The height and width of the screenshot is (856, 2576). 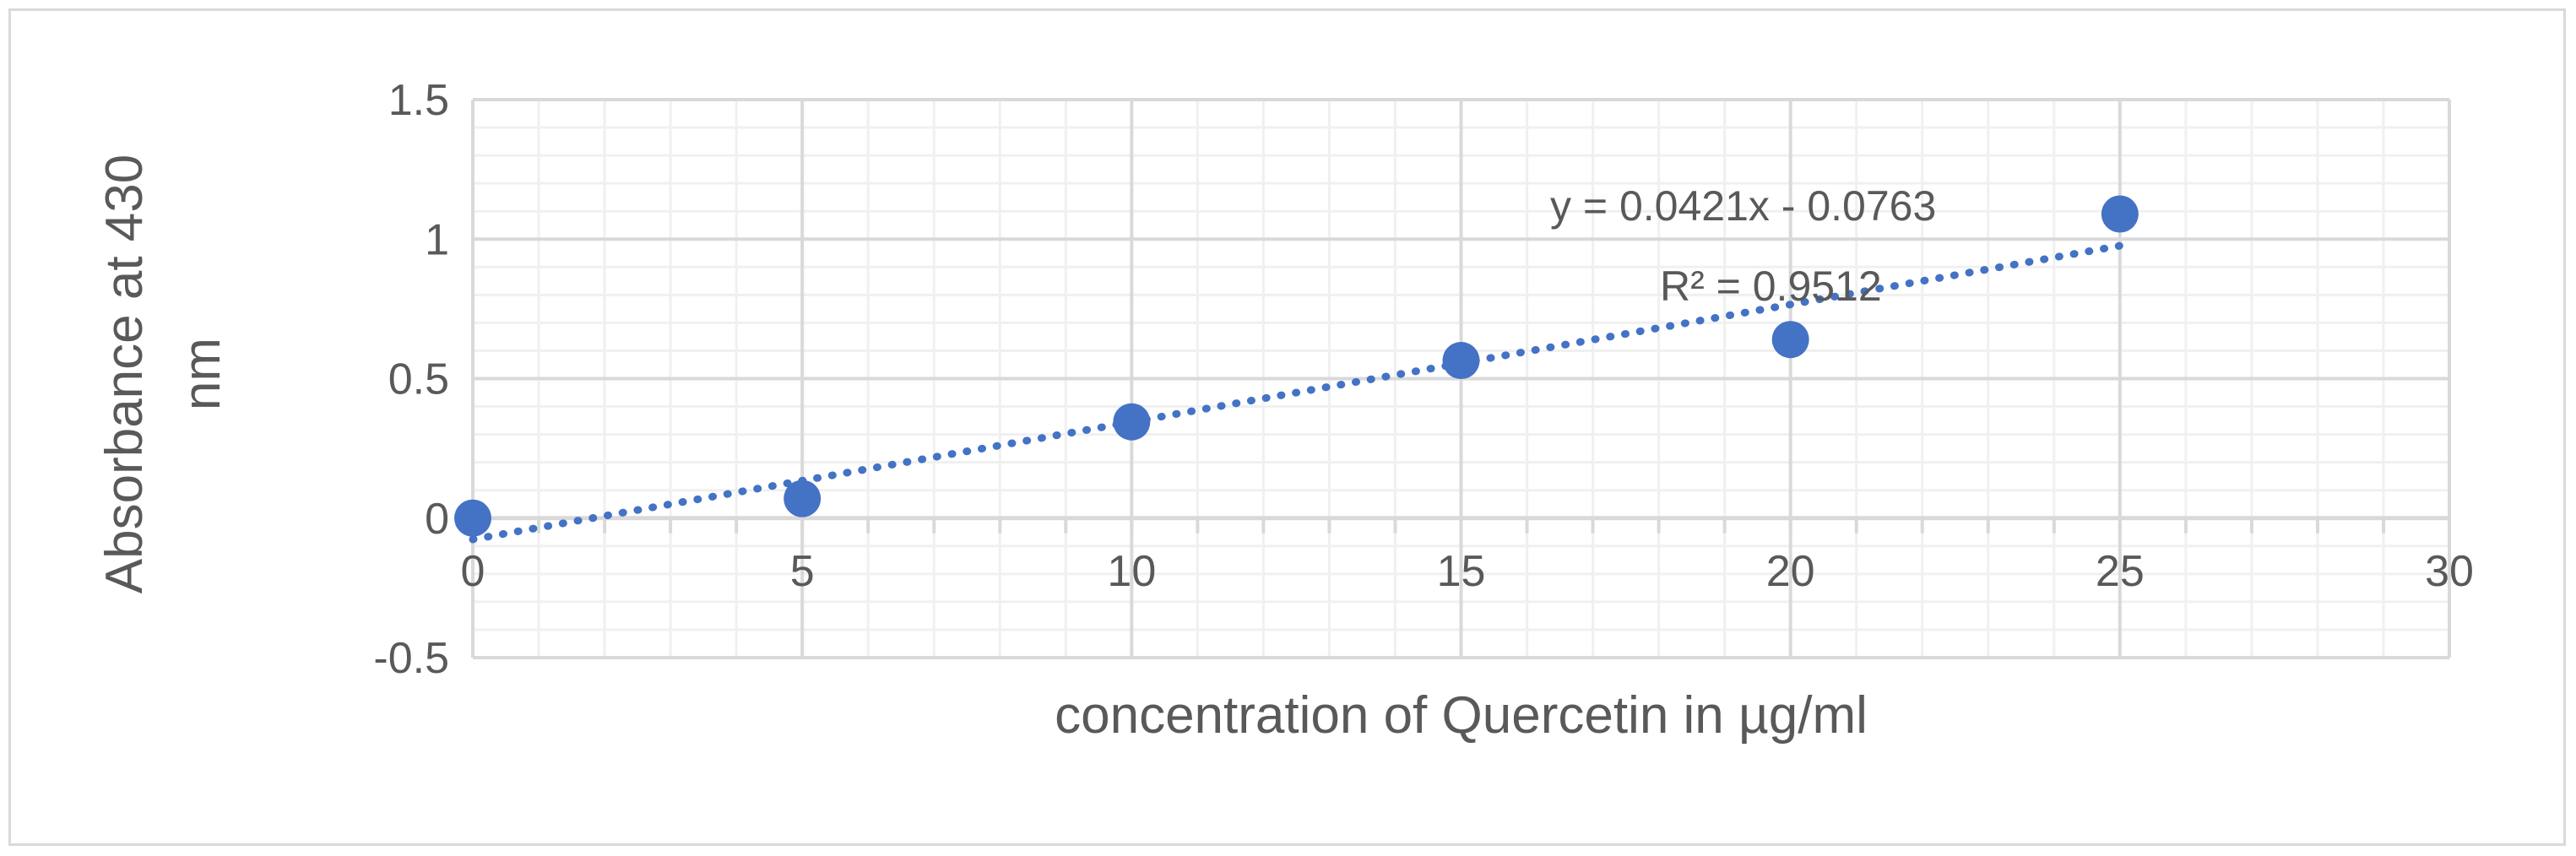 I want to click on x-tick-label: 15, so click(x=1461, y=571).